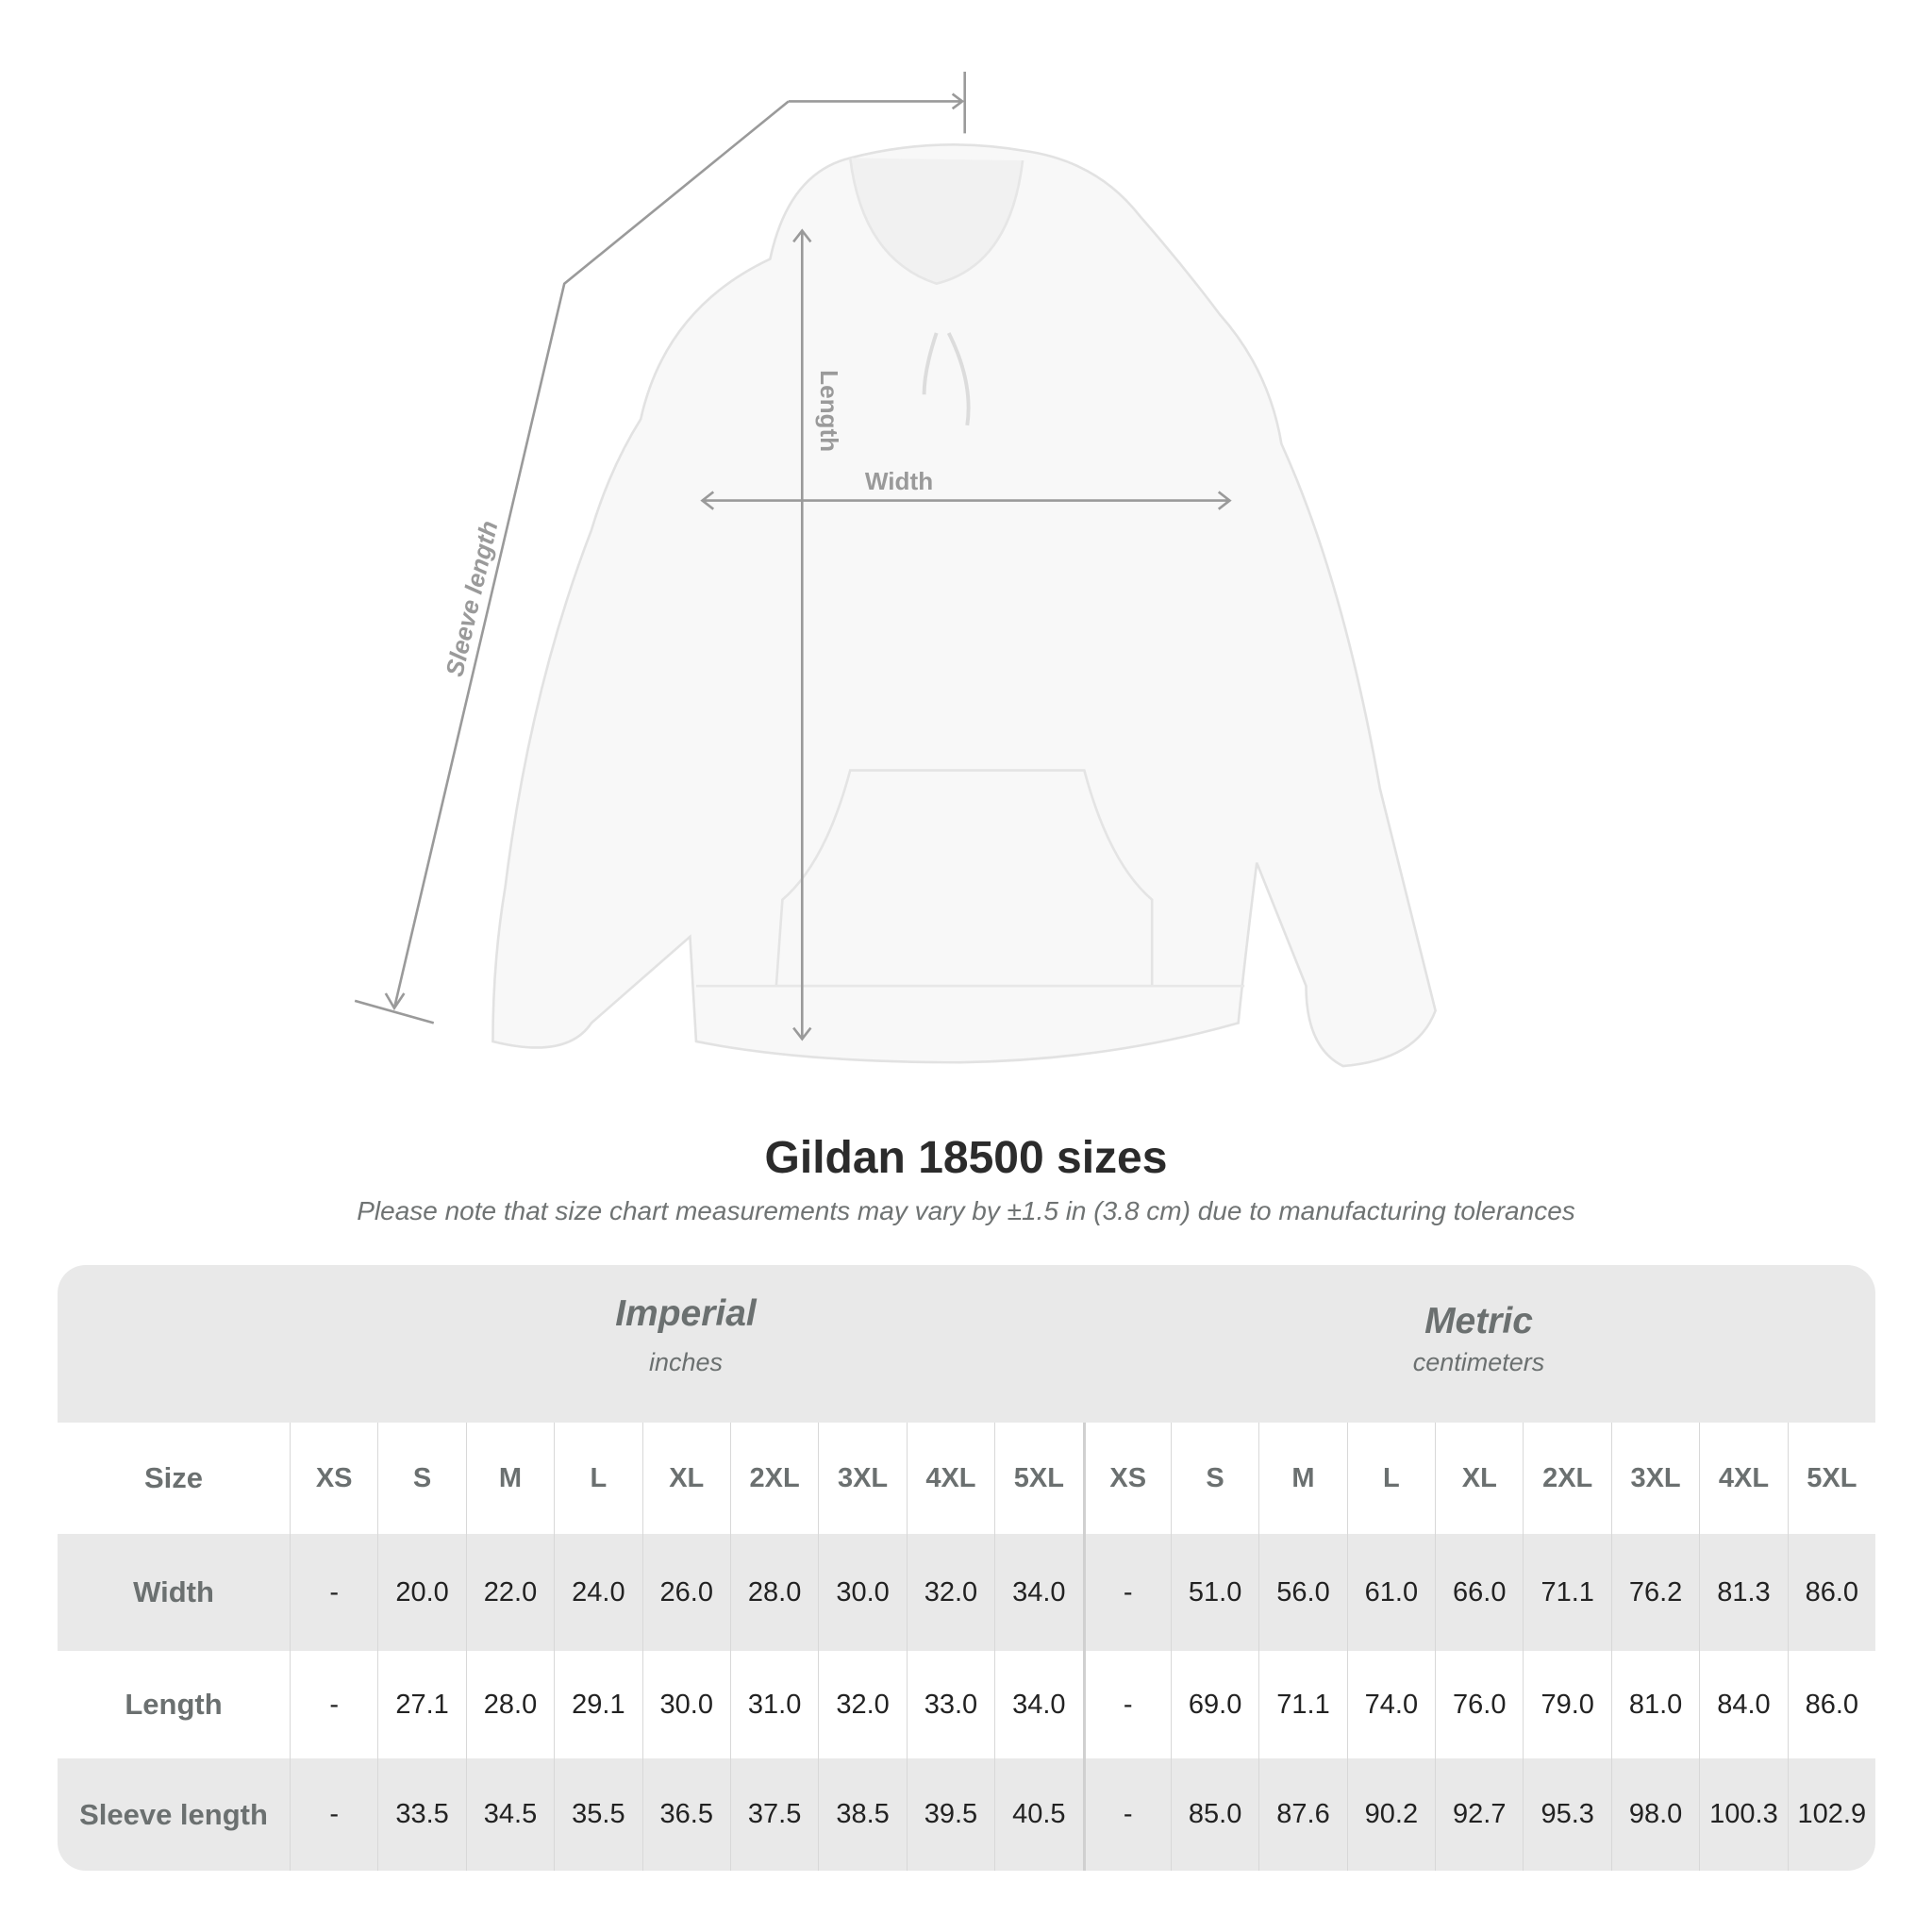 The image size is (1932, 1932). I want to click on row-label: Size, so click(174, 1478).